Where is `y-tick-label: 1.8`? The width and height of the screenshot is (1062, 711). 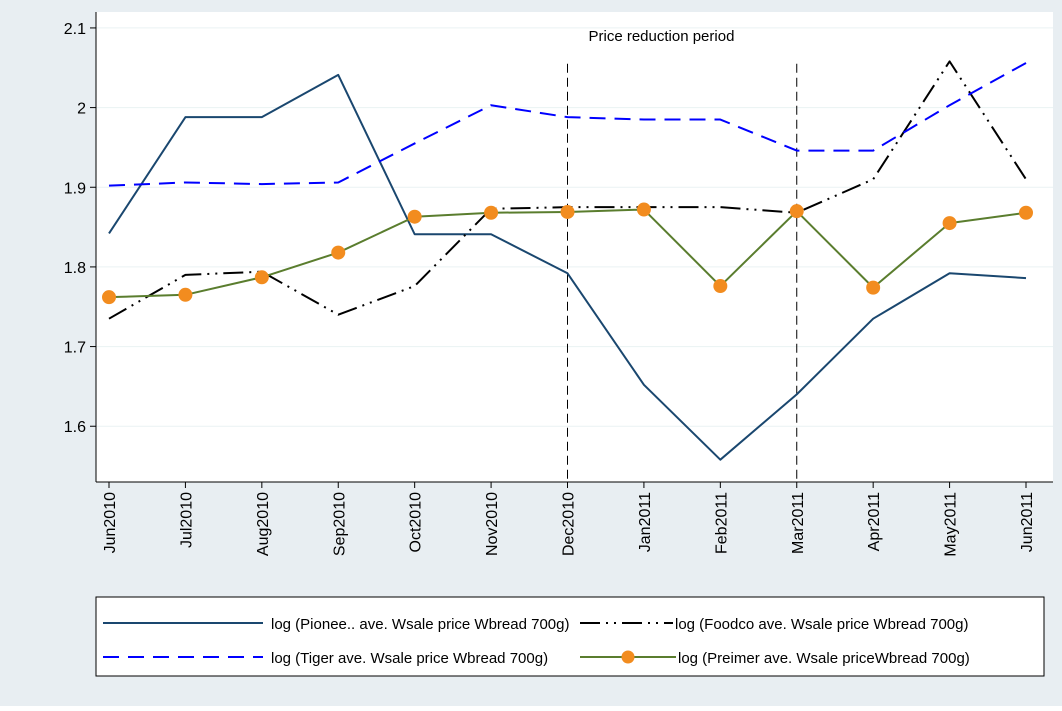
y-tick-label: 1.8 is located at coordinates (75, 268).